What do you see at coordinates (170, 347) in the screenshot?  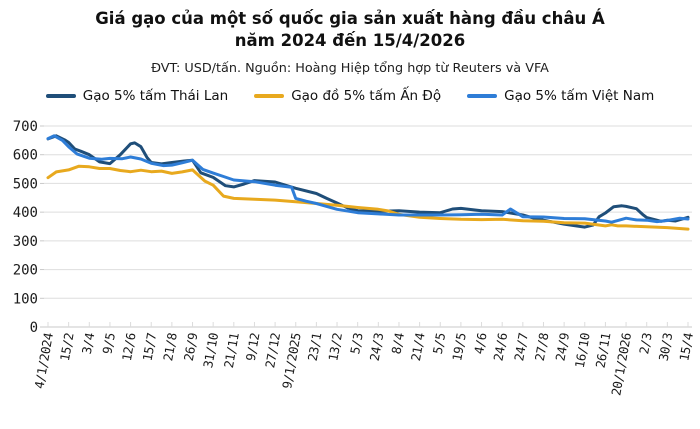 I see `x-tick-label: 21/8` at bounding box center [170, 347].